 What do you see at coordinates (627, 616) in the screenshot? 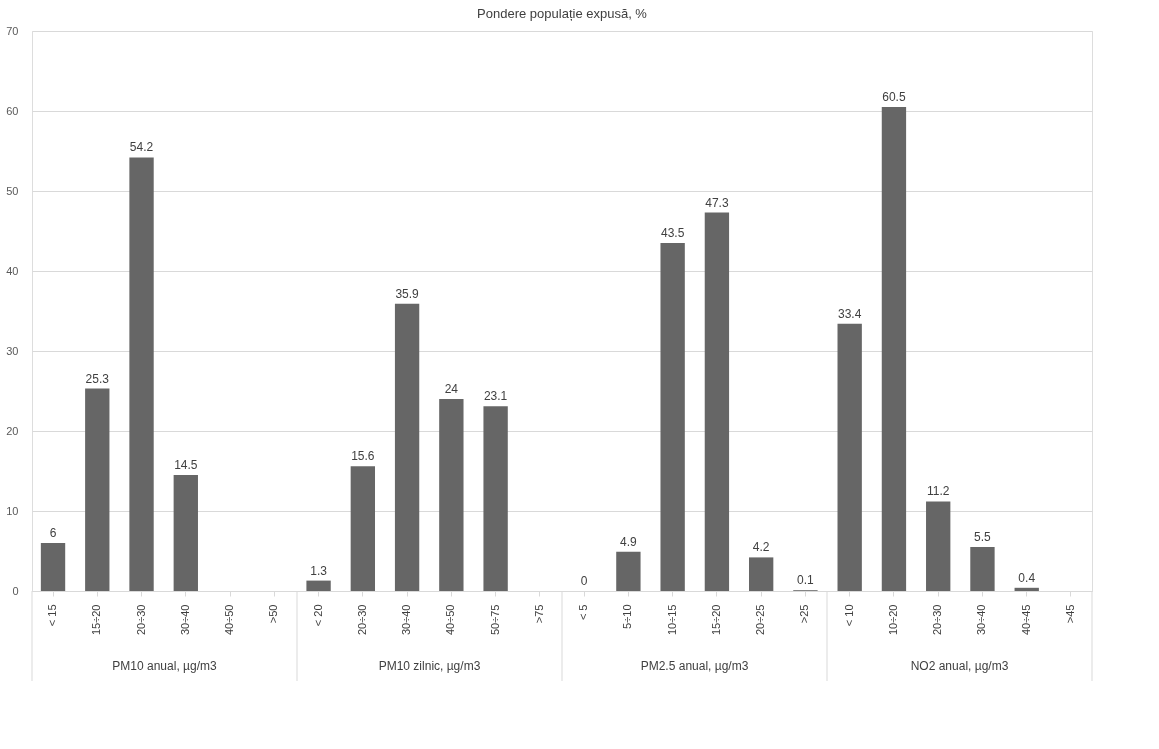
I see `x-tick-label: 5÷10` at bounding box center [627, 616].